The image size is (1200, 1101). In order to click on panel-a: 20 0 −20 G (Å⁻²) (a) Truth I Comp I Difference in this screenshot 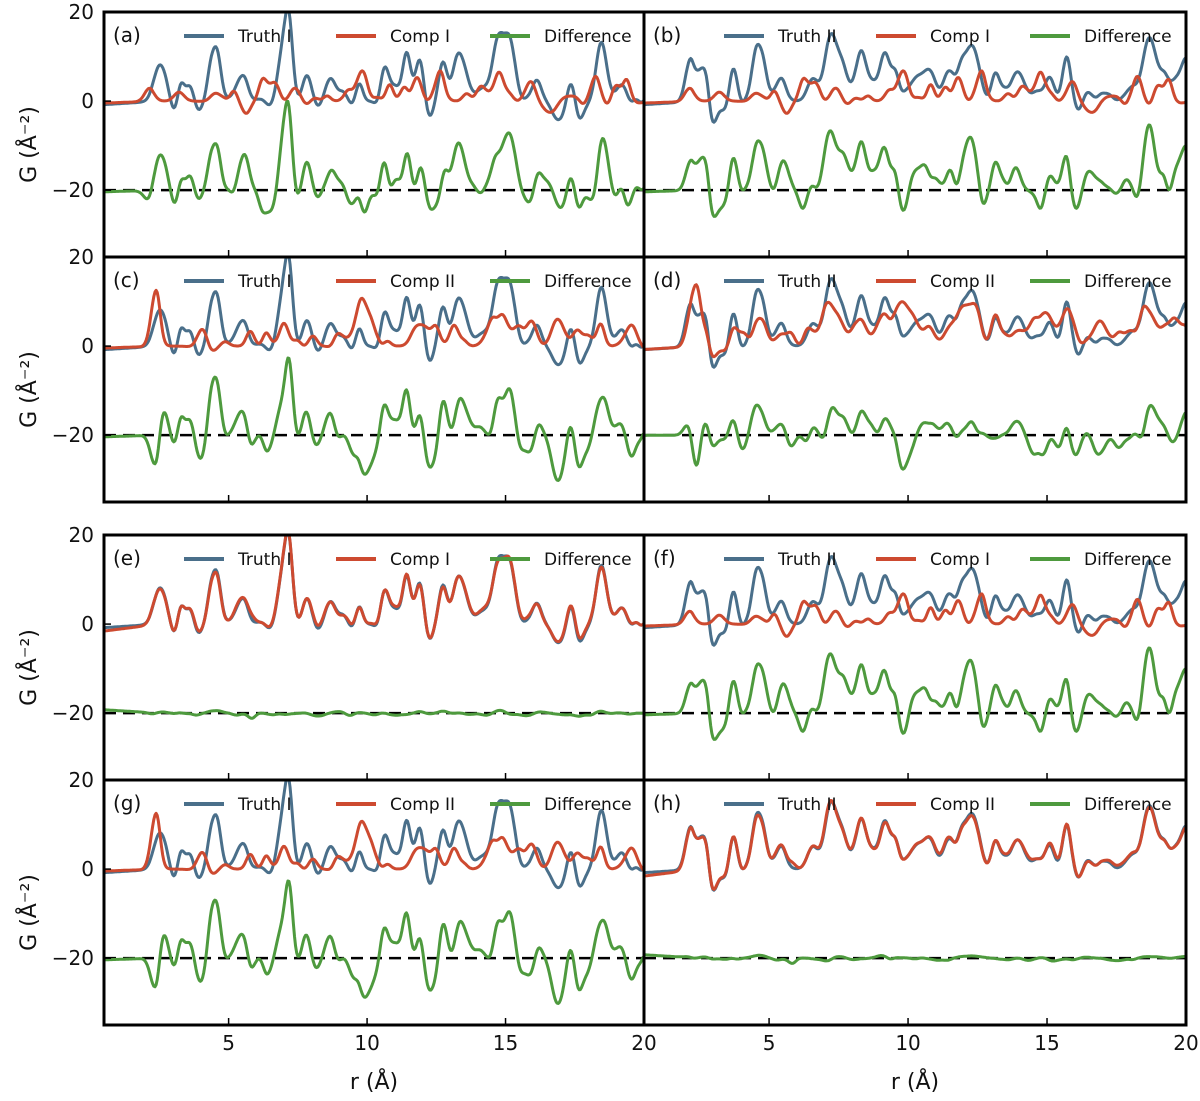, I will do `click(330, 129)`.